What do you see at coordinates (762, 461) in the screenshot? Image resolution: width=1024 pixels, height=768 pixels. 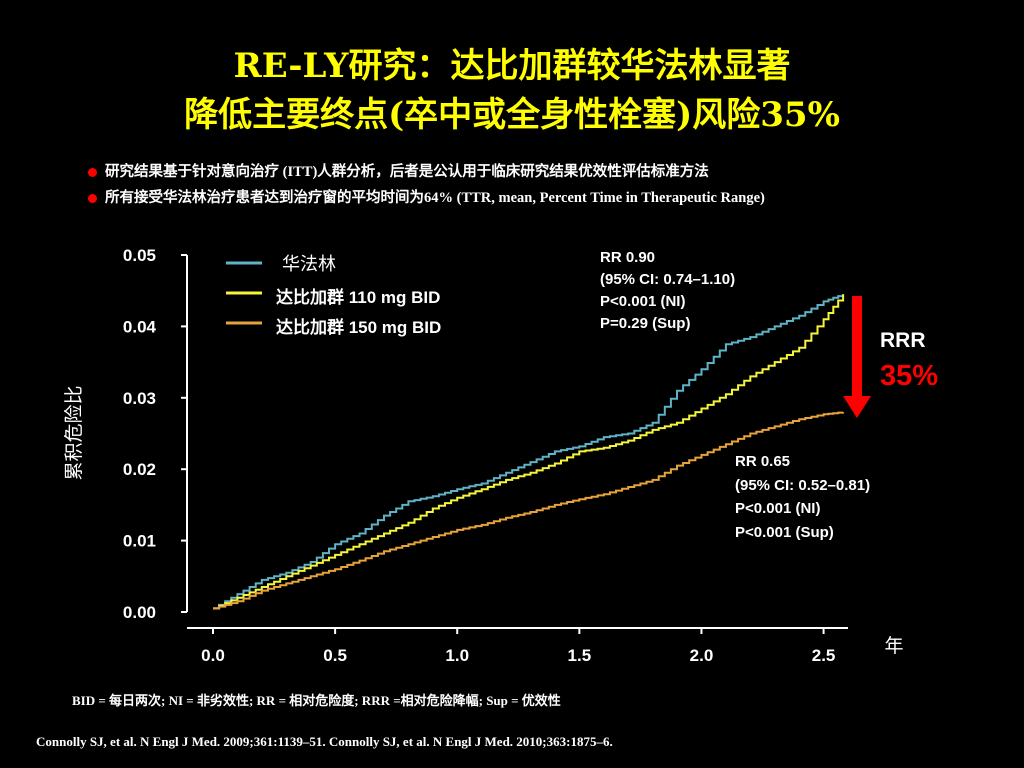 I see `rr-150-line: RR 0.65` at bounding box center [762, 461].